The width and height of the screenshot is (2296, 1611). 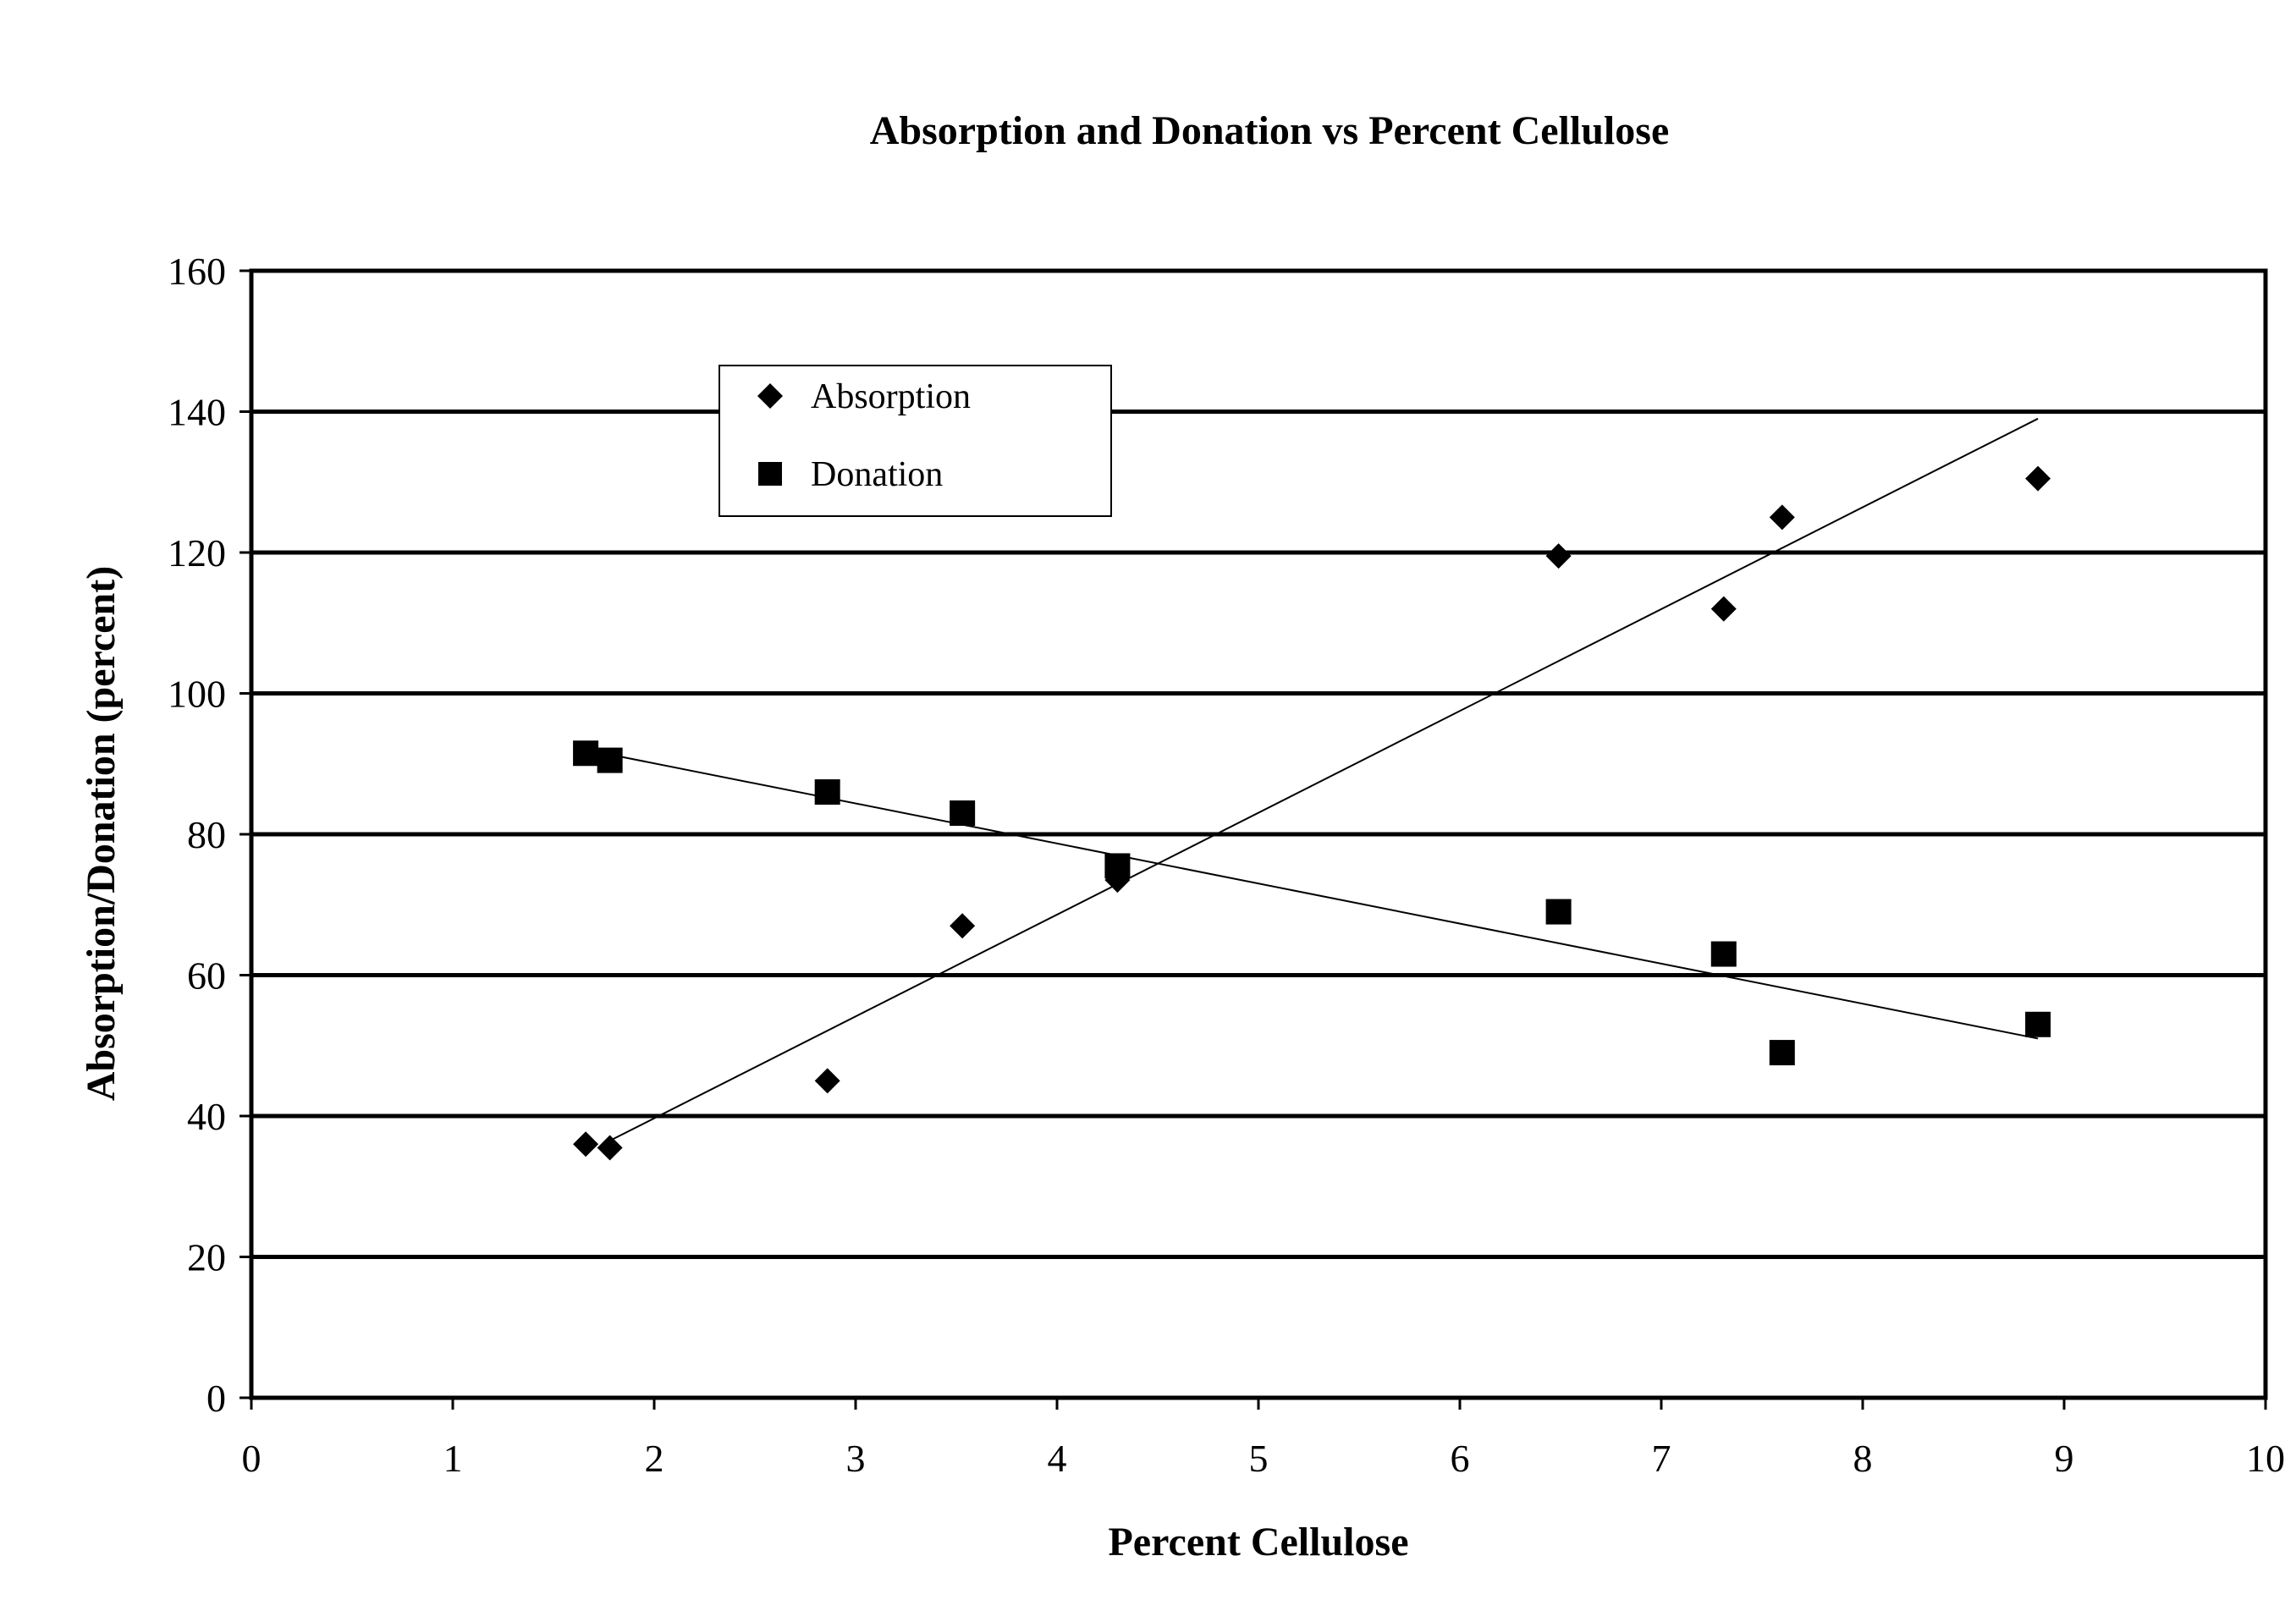 What do you see at coordinates (770, 474) in the screenshot?
I see `donation-legend-marker` at bounding box center [770, 474].